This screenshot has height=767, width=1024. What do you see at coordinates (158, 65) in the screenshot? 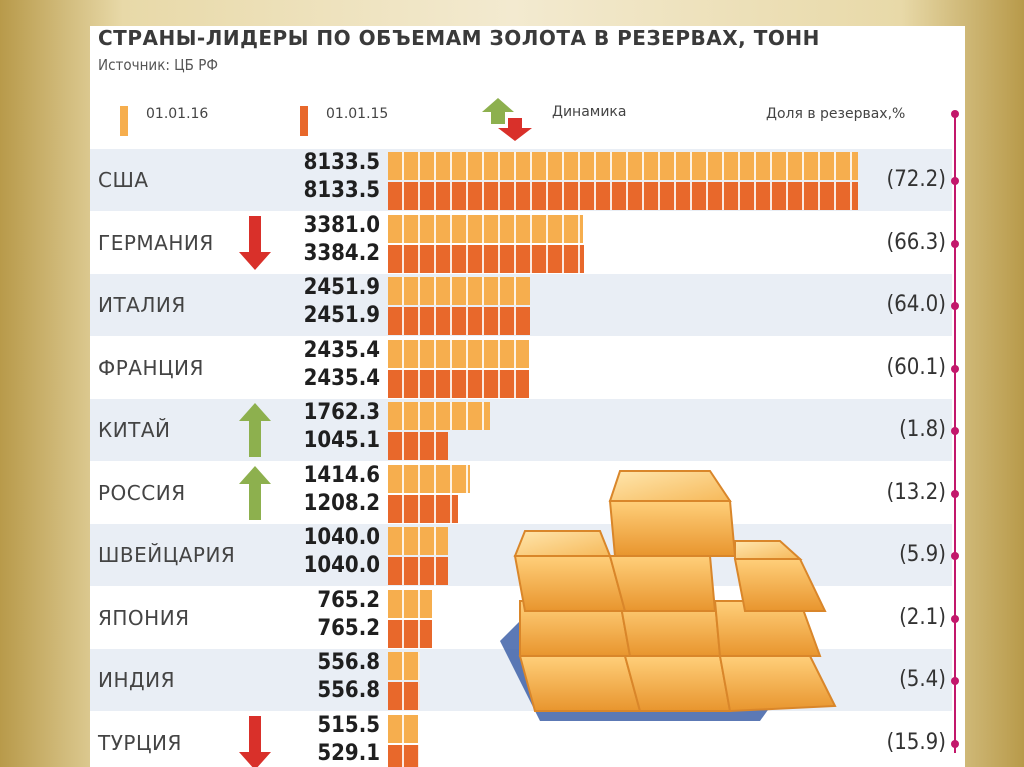
I see `chart-source: Источник: ЦБ РФ` at bounding box center [158, 65].